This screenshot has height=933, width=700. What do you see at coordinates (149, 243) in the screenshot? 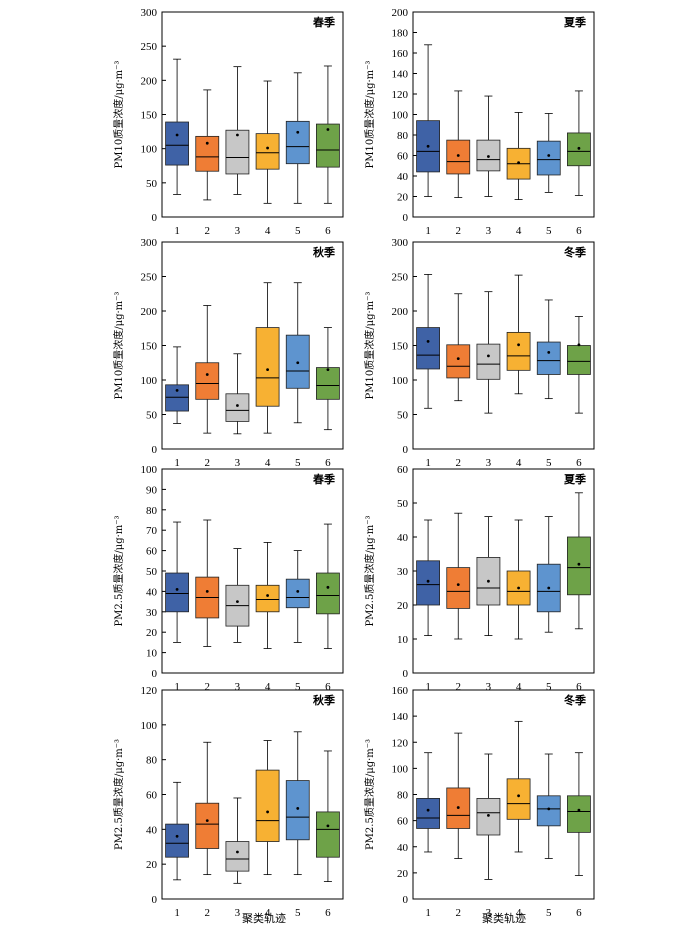
I see `y-tick-label: 300` at bounding box center [149, 243].